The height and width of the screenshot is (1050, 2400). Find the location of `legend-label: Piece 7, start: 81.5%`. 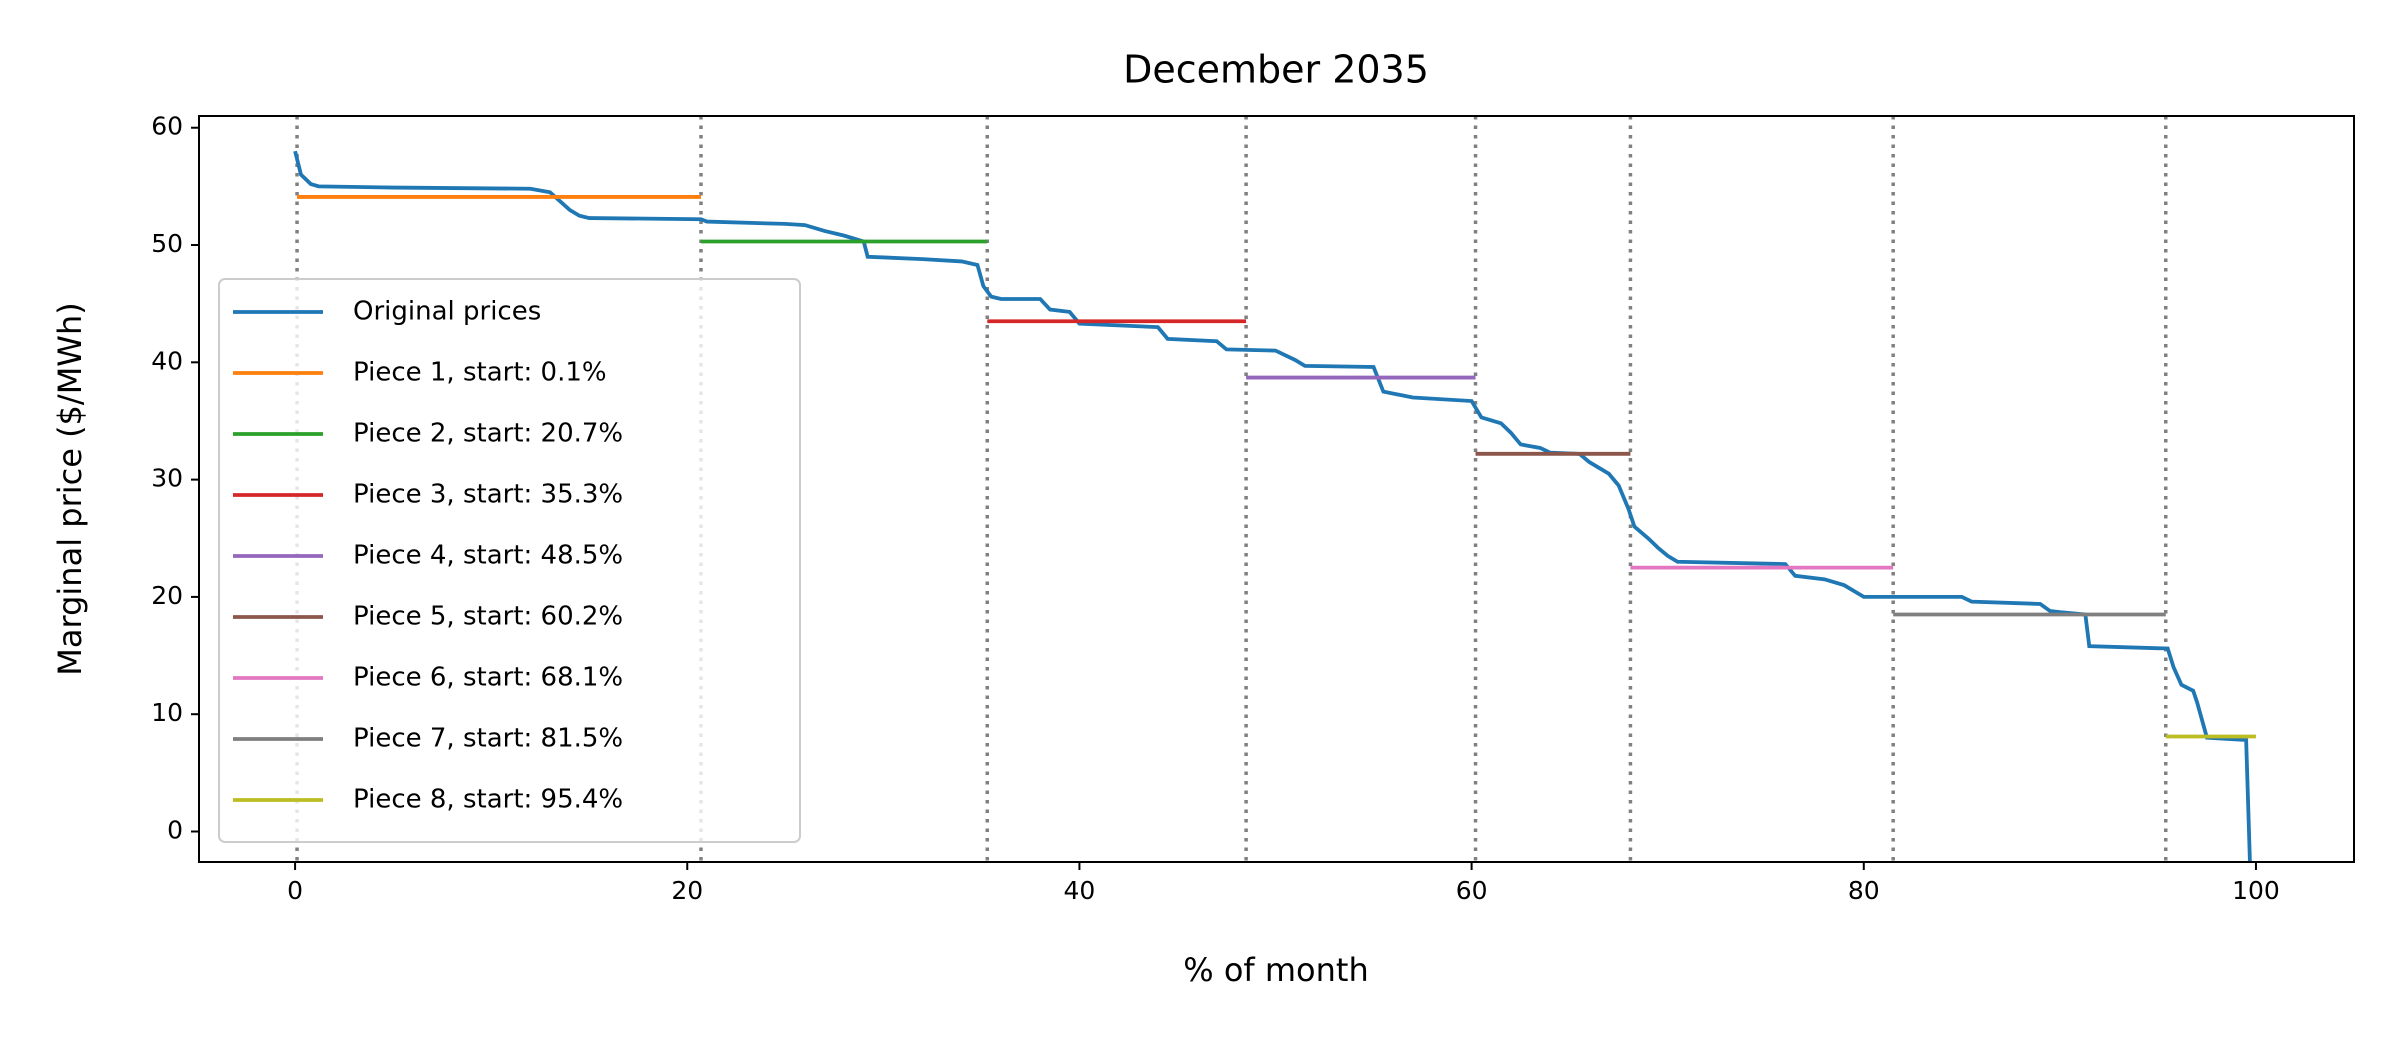

legend-label: Piece 7, start: 81.5% is located at coordinates (488, 739).